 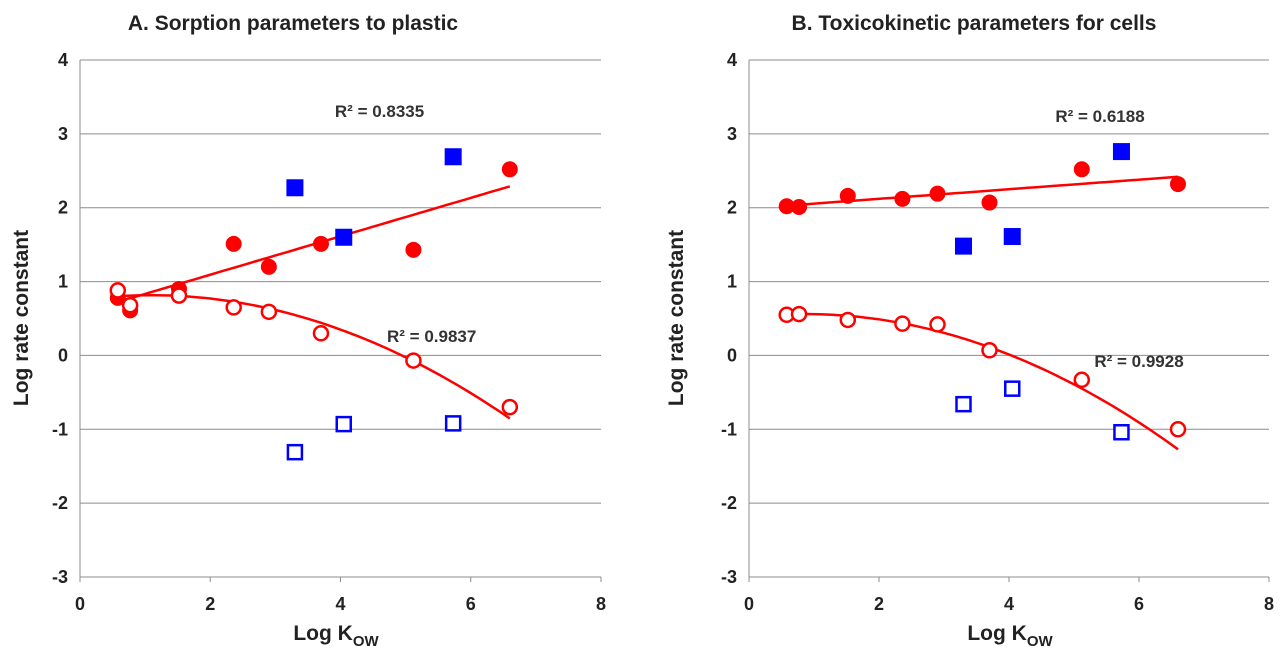 What do you see at coordinates (322, 633) in the screenshot?
I see `x-axis-label-main-a: Log K` at bounding box center [322, 633].